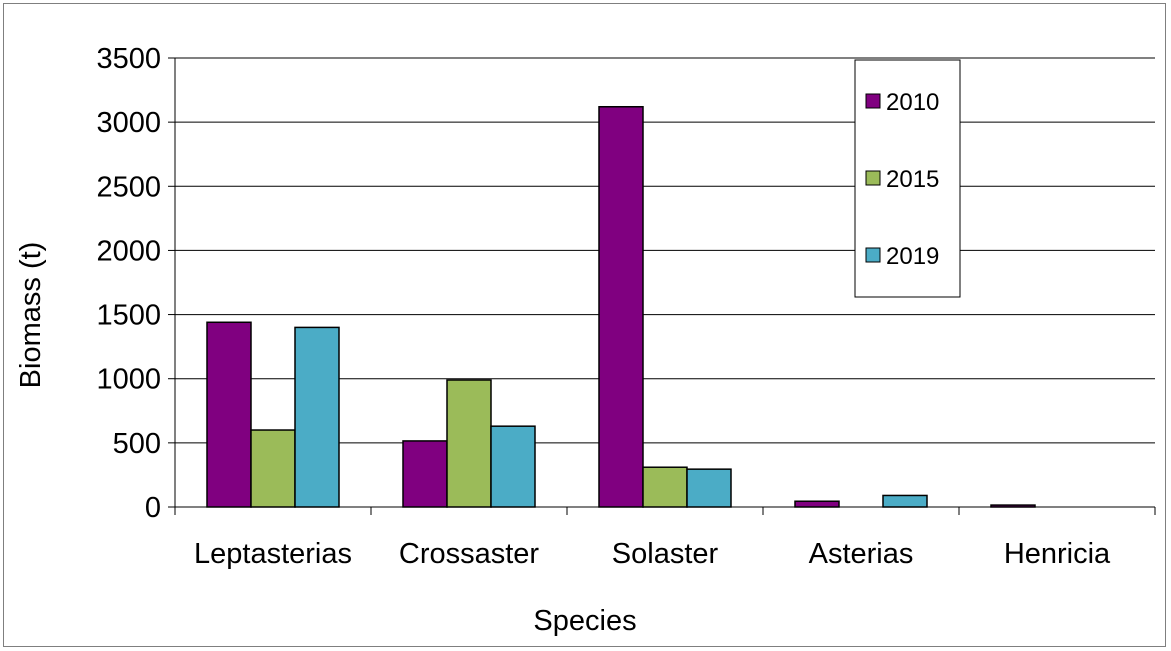 This screenshot has height=651, width=1171. Describe the element at coordinates (513, 466) in the screenshot. I see `bar-2019-crossaster` at that location.